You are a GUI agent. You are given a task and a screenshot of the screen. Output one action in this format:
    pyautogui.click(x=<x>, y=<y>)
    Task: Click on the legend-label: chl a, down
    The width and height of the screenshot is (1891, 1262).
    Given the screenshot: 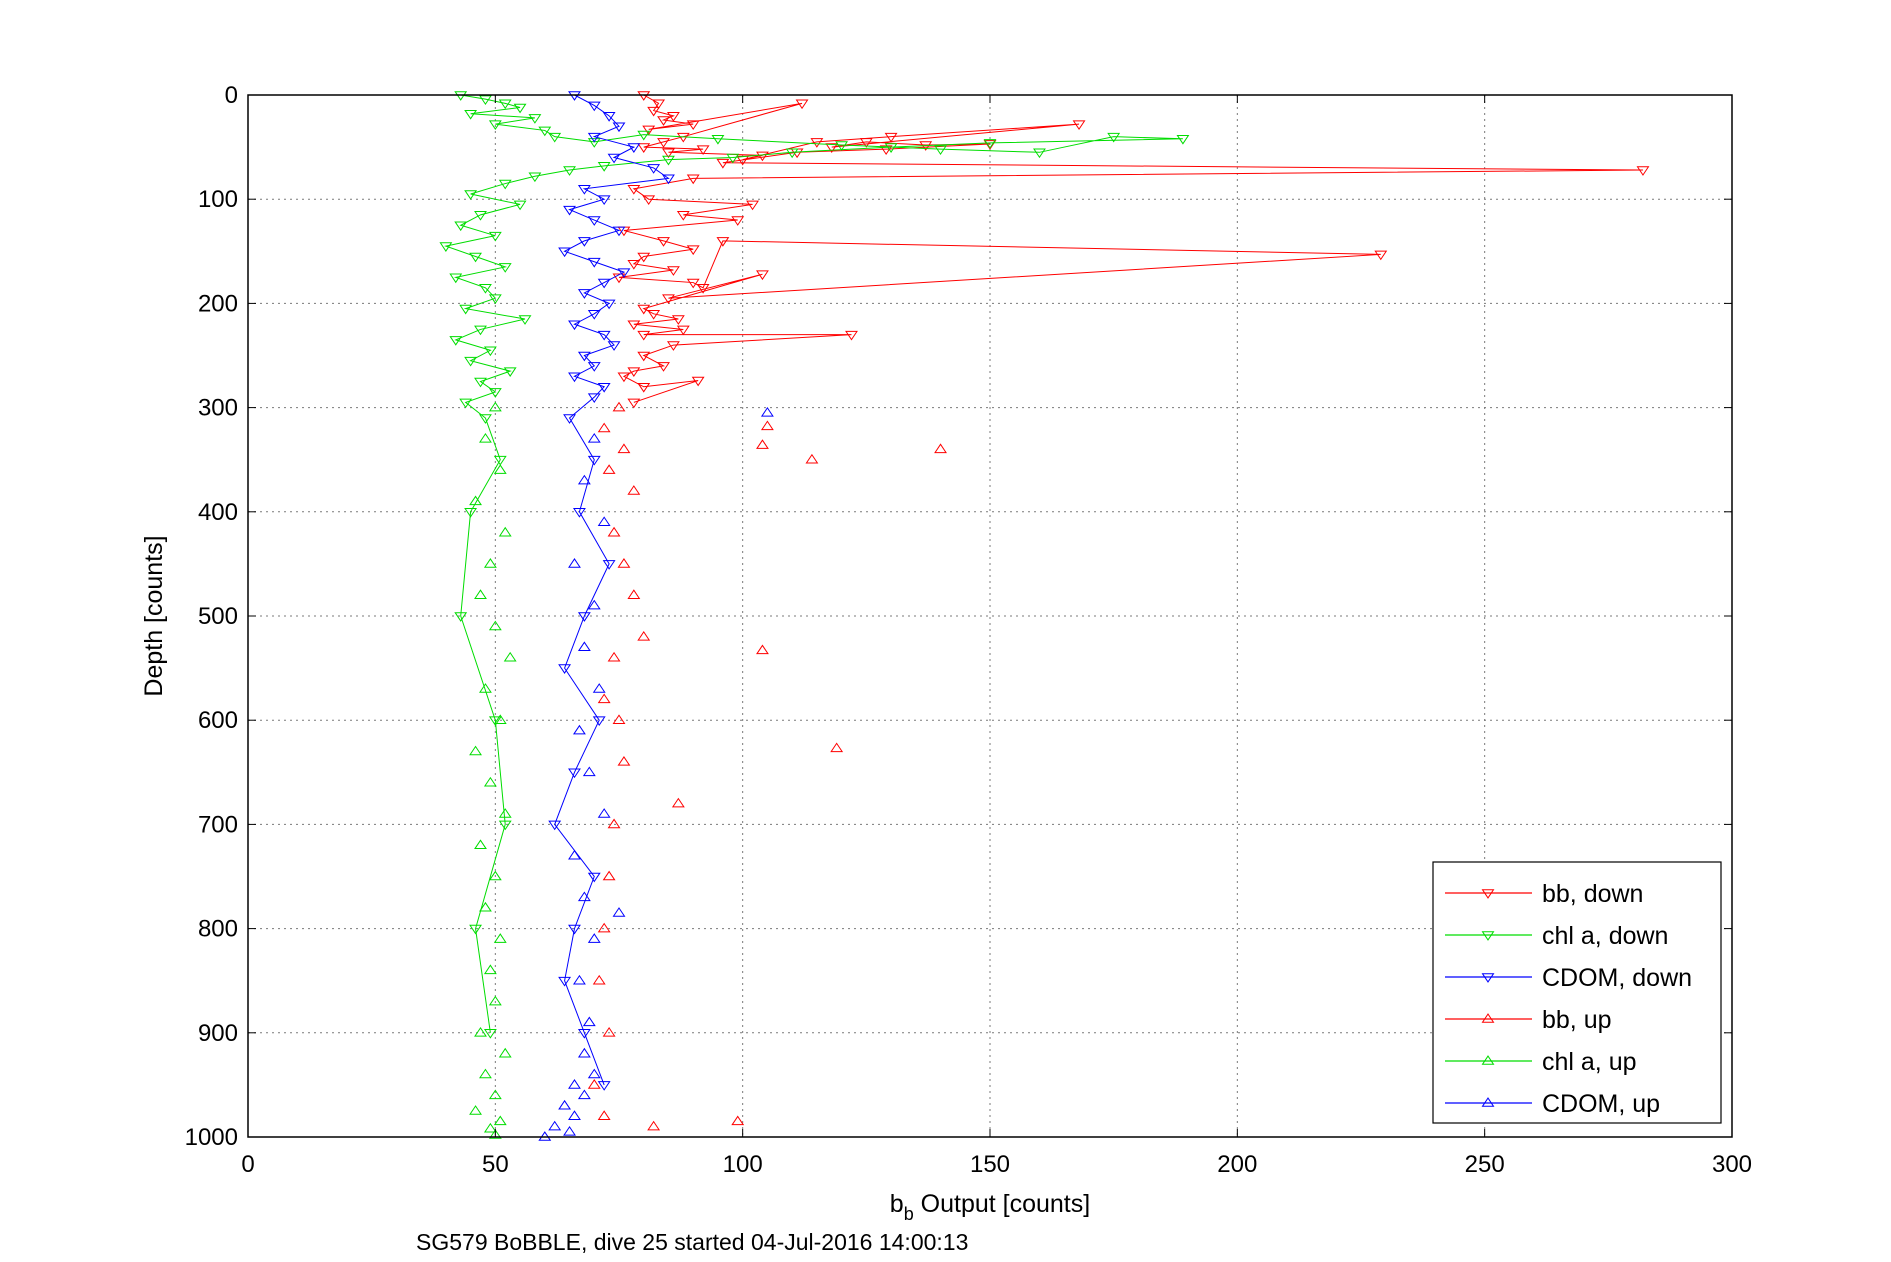 What is the action you would take?
    pyautogui.click(x=1605, y=936)
    